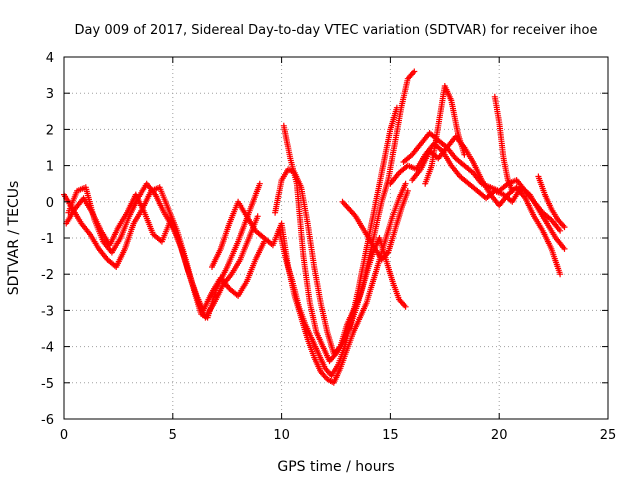  What do you see at coordinates (14, 238) in the screenshot?
I see `y-axis-label: SDTVAR / TECUs` at bounding box center [14, 238].